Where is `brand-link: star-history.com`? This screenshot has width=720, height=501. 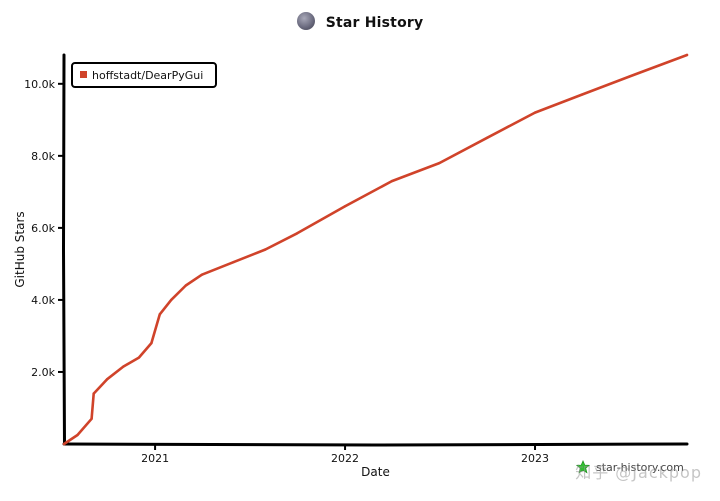 brand-link: star-history.com is located at coordinates (630, 467).